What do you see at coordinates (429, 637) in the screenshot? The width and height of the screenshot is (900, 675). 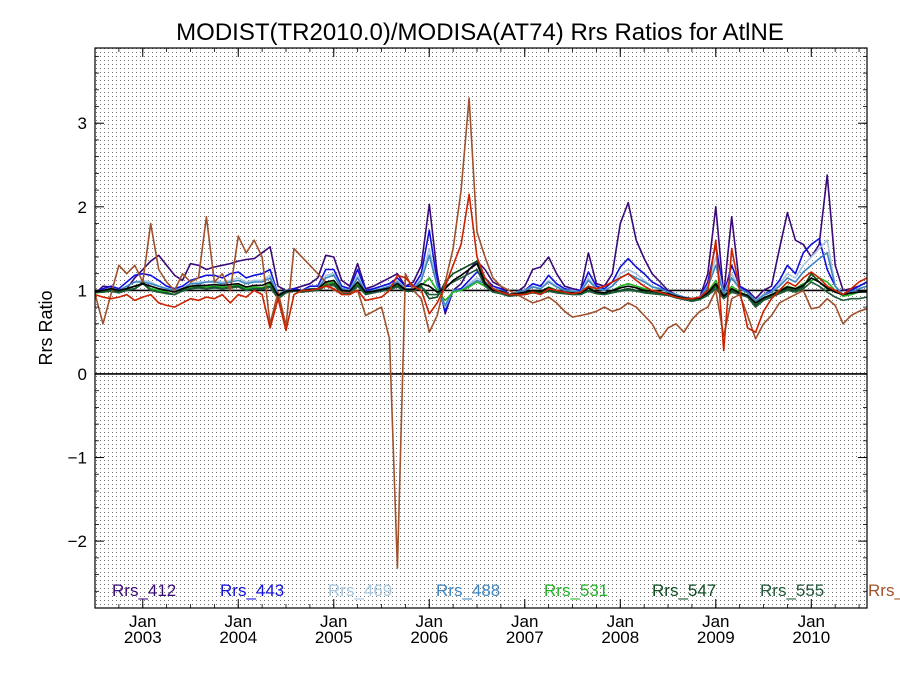 I see `x-tick-label: 2006` at bounding box center [429, 637].